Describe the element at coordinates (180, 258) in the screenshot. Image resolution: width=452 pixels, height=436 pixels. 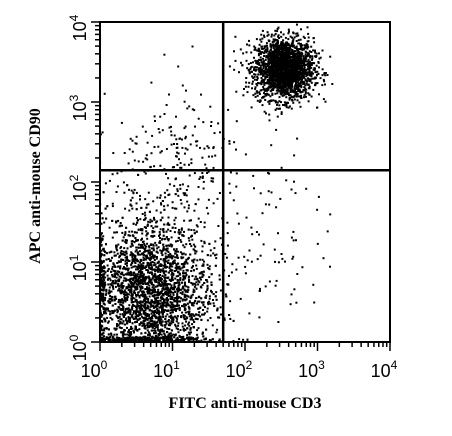
I see `cell-population` at that location.